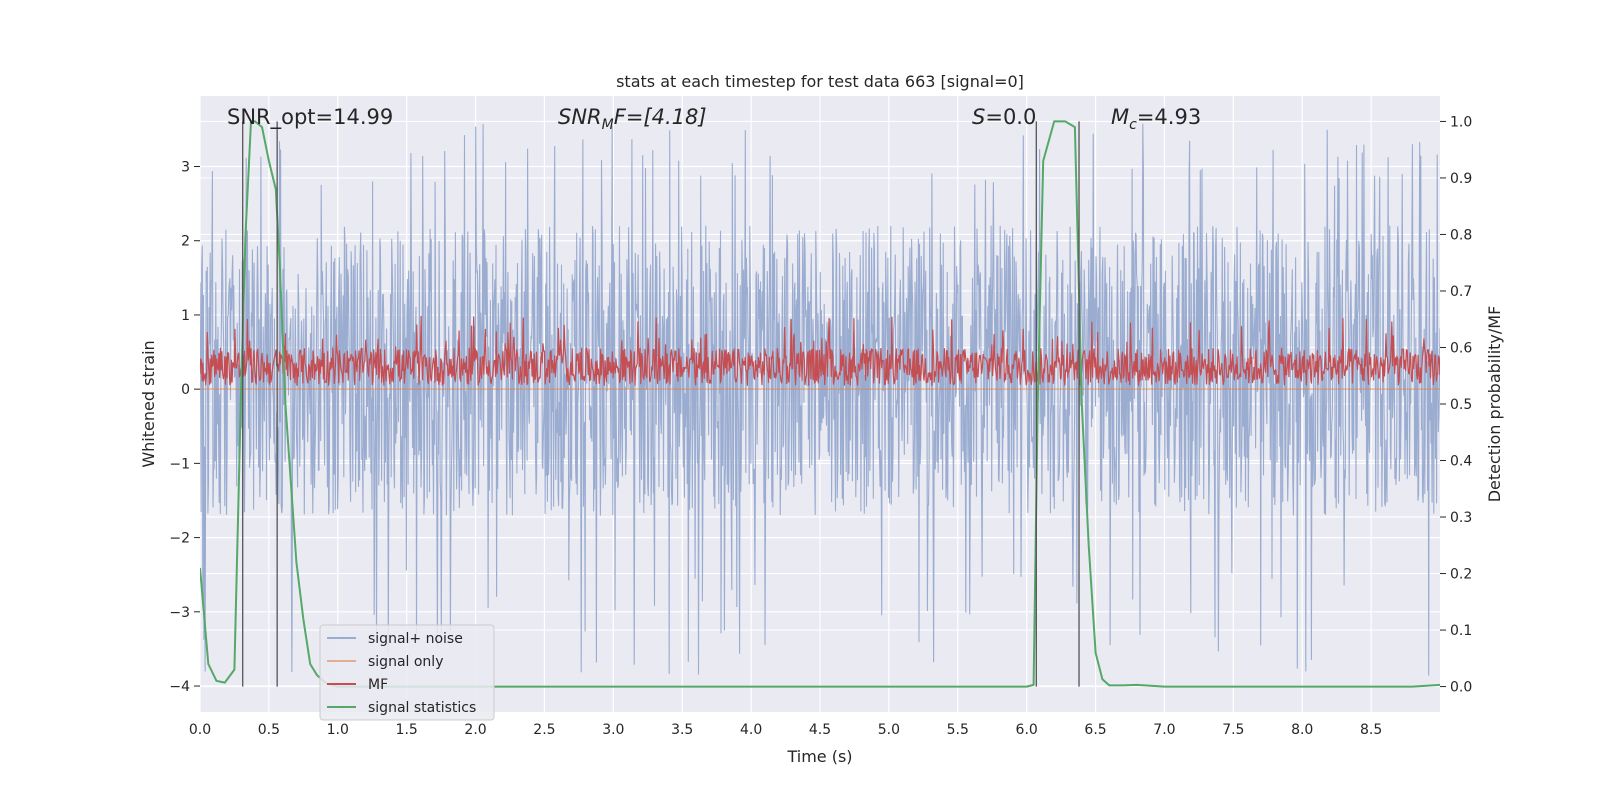  Describe the element at coordinates (185, 242) in the screenshot. I see `y-tick-label-left-1: 2` at that location.